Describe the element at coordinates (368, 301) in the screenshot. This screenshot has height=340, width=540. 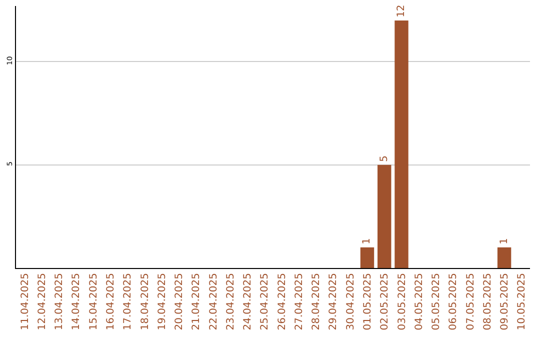
I see `x-tick-label: 01.05.2025` at that location.